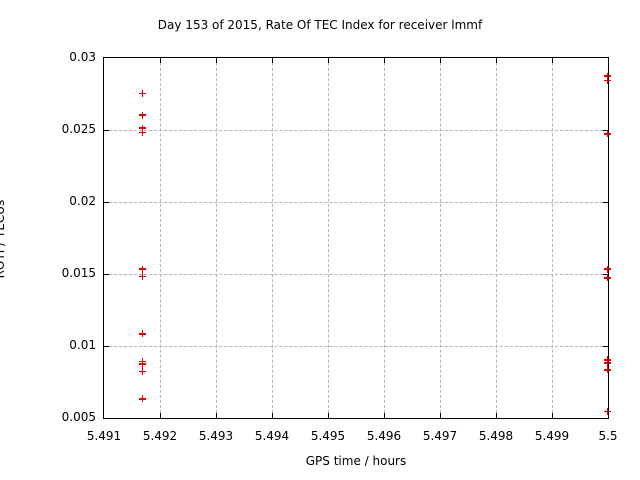 The height and width of the screenshot is (480, 640). Describe the element at coordinates (82, 201) in the screenshot. I see `y-tick-label: 0.02` at that location.